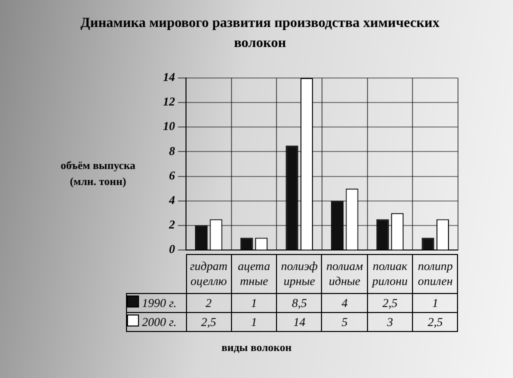 The image size is (513, 378). I want to click on data-label: 14, so click(299, 322).